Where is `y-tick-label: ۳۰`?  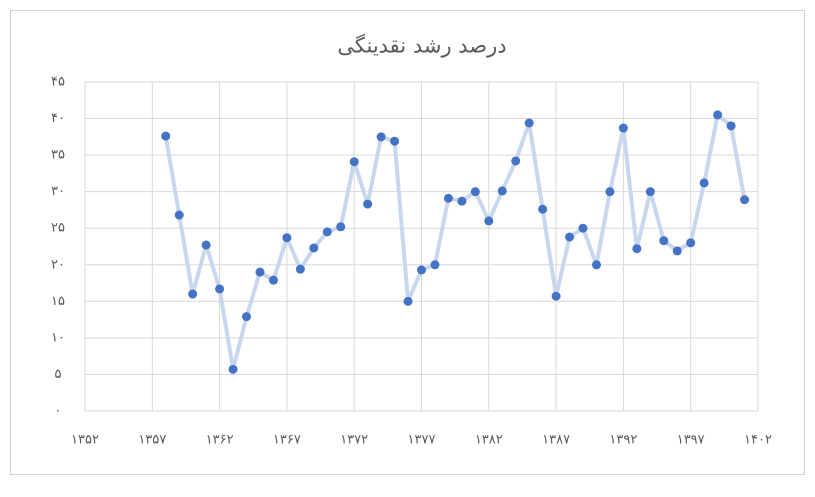
y-tick-label: ۳۰ is located at coordinates (58, 191).